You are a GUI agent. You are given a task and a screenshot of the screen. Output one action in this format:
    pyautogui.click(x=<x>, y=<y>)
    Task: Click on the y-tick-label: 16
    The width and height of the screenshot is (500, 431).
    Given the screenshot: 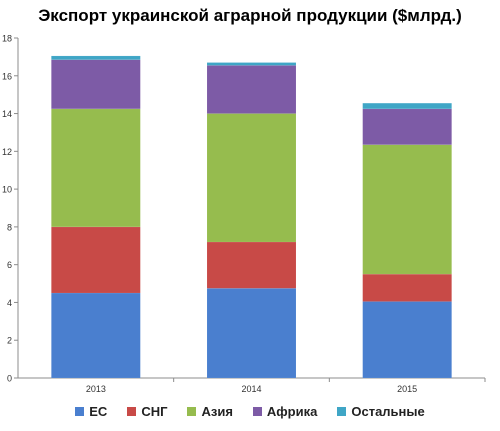 What is the action you would take?
    pyautogui.click(x=7, y=76)
    